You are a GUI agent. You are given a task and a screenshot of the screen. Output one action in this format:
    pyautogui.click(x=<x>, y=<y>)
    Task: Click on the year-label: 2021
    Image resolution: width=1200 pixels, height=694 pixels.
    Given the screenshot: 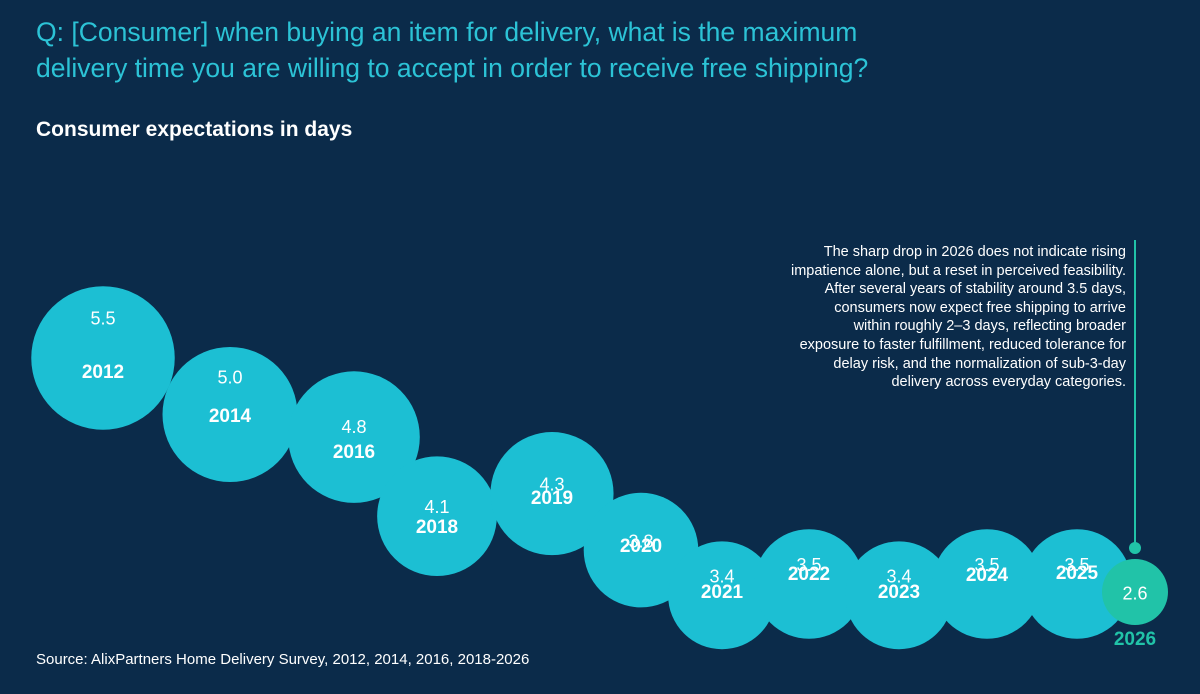 What is the action you would take?
    pyautogui.click(x=722, y=592)
    